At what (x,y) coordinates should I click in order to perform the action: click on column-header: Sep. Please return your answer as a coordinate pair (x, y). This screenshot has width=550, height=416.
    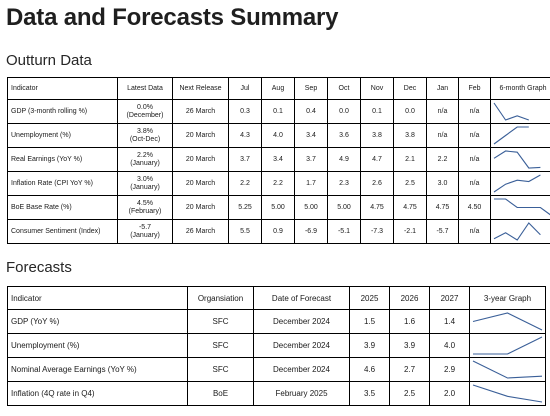
    Looking at the image, I should click on (311, 88).